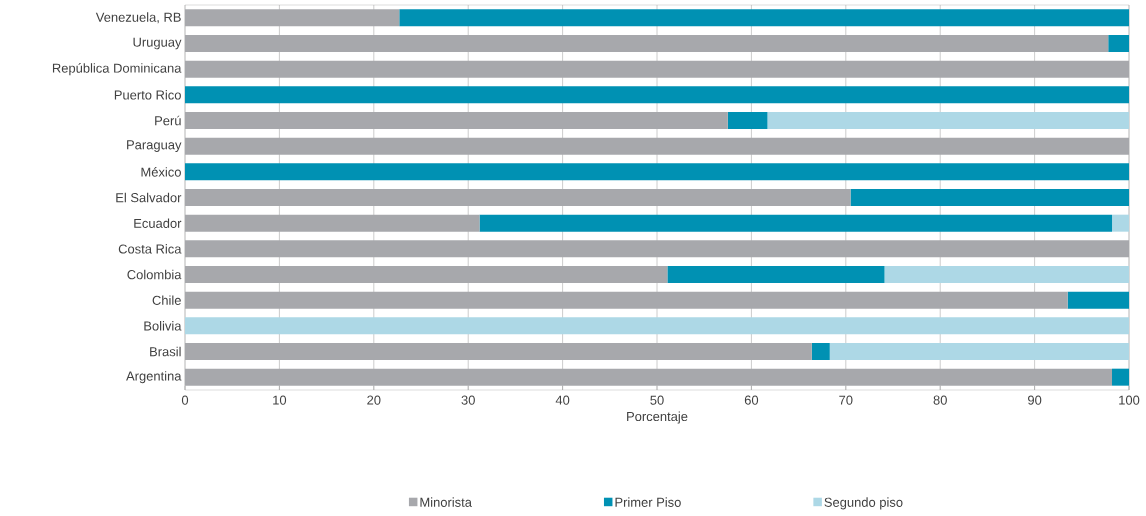  Describe the element at coordinates (157, 43) in the screenshot. I see `y-tick-label: Uruguay` at that location.